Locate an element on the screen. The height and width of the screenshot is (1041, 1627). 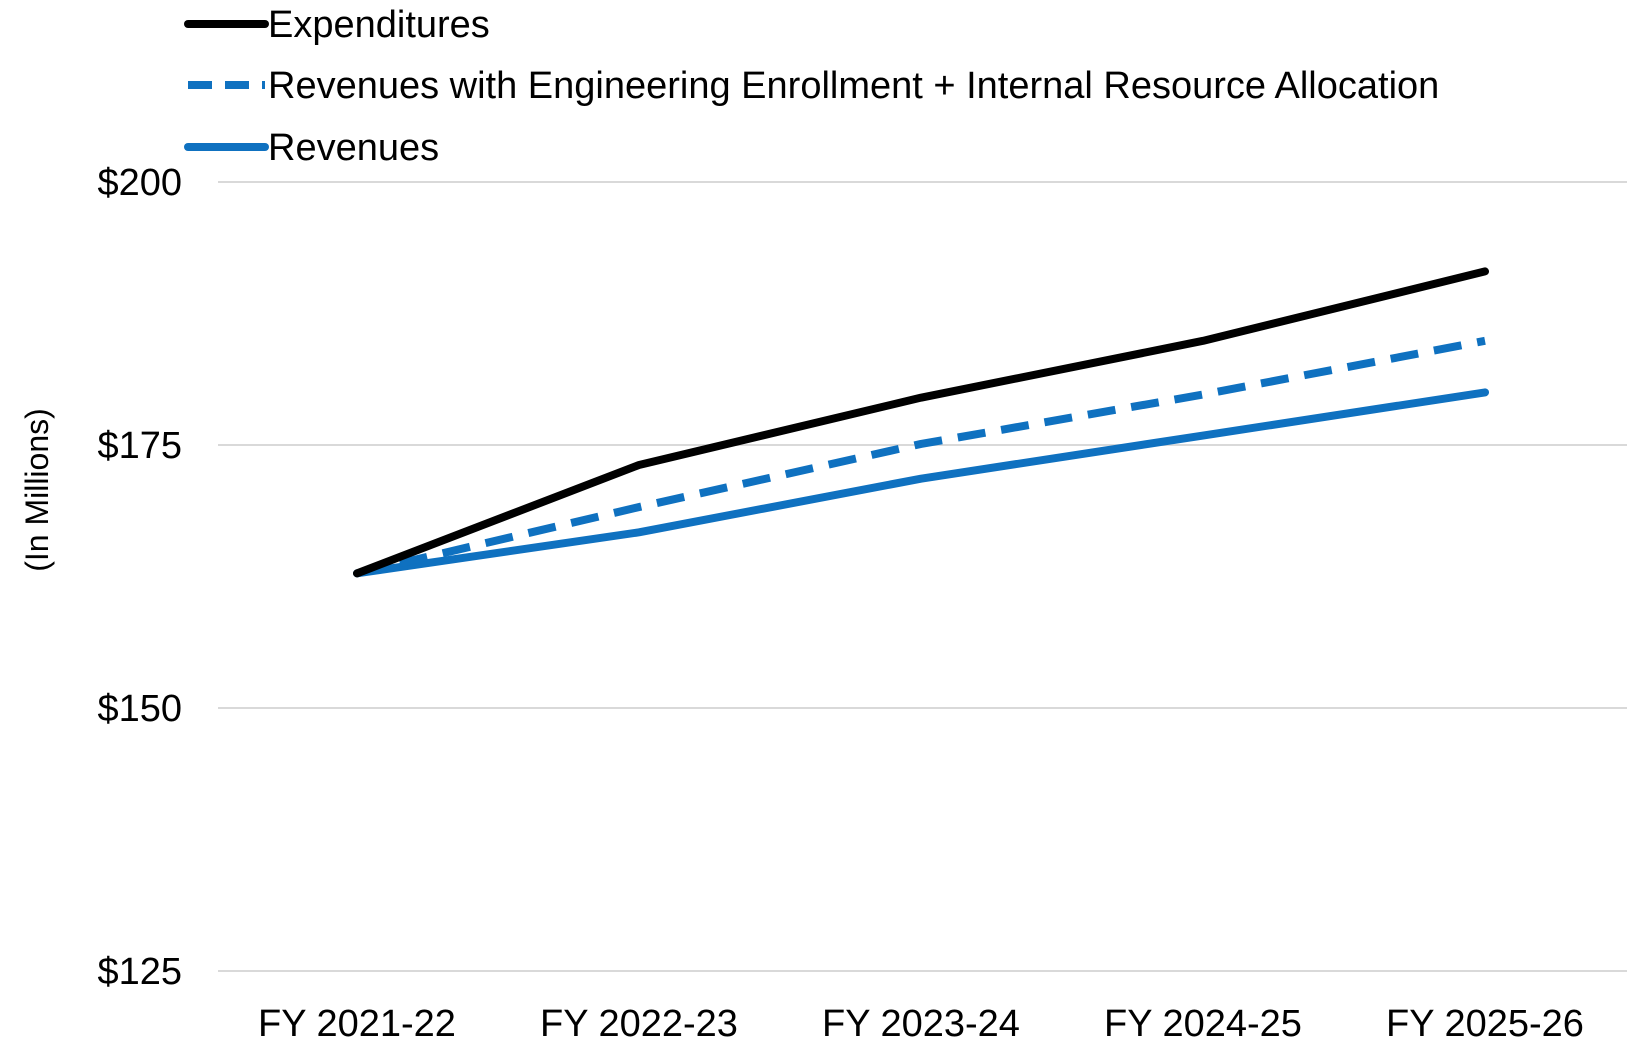
series-line is located at coordinates (921, 483).